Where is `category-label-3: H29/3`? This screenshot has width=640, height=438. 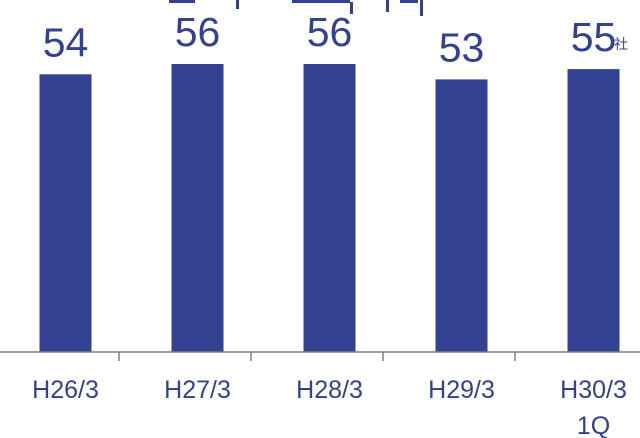 category-label-3: H29/3 is located at coordinates (461, 390).